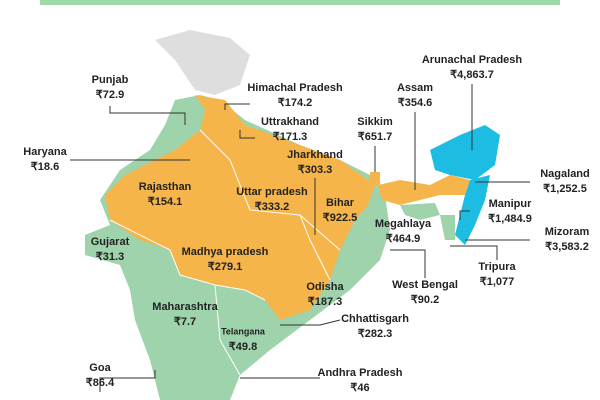 The width and height of the screenshot is (600, 400). Describe the element at coordinates (300, 2) in the screenshot. I see `top-banner` at that location.